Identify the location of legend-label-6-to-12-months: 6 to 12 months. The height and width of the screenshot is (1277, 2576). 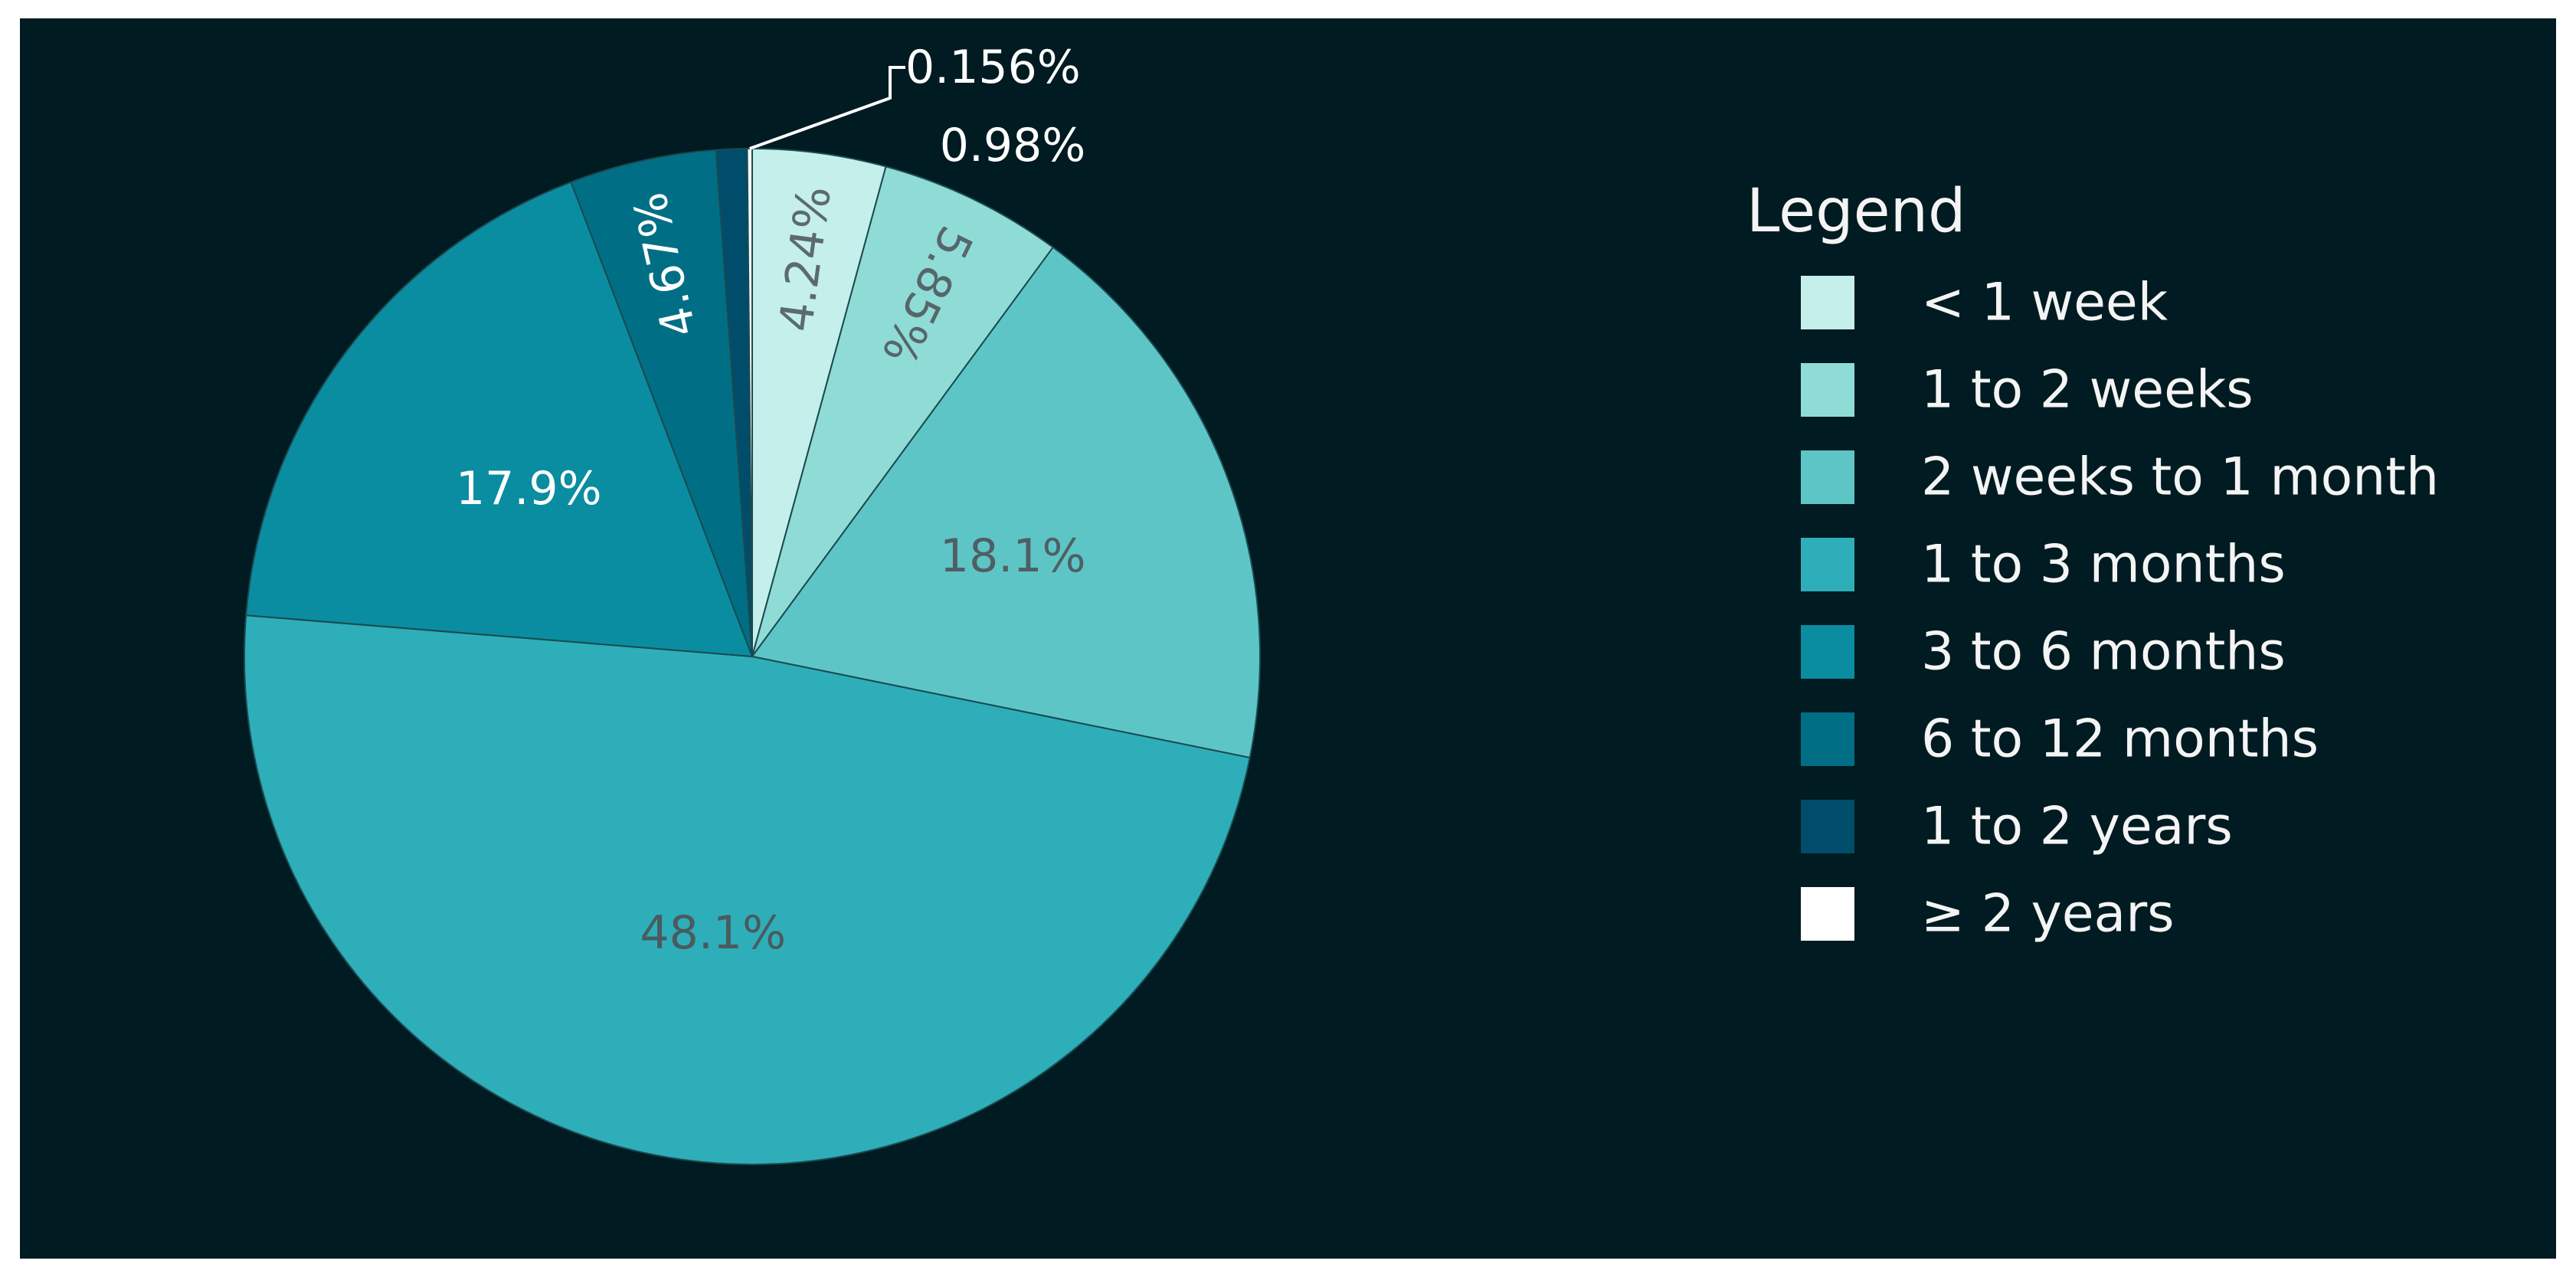
(2120, 739).